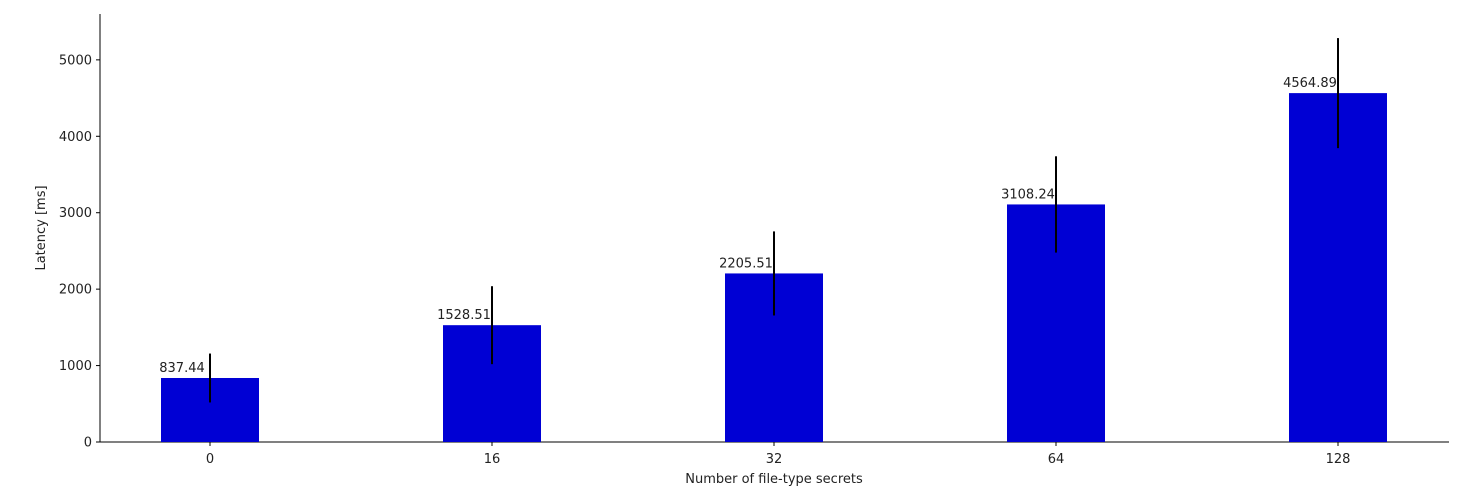 The image size is (1463, 497). What do you see at coordinates (746, 263) in the screenshot?
I see `data-label: 2205.51` at bounding box center [746, 263].